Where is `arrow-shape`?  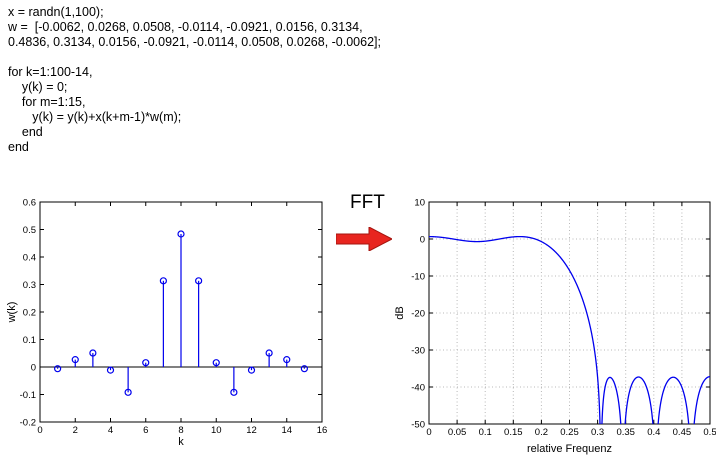
arrow-shape is located at coordinates (364, 239).